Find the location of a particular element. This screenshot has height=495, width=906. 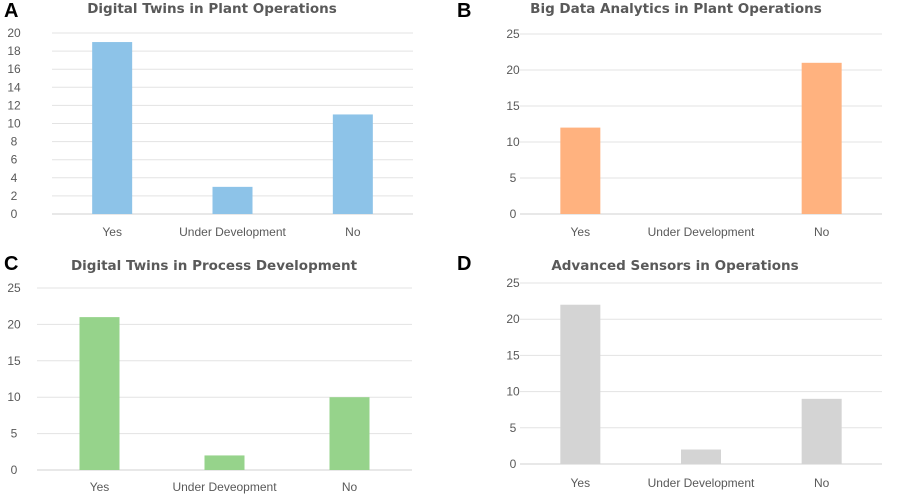

panel-letter: A is located at coordinates (11, 11).